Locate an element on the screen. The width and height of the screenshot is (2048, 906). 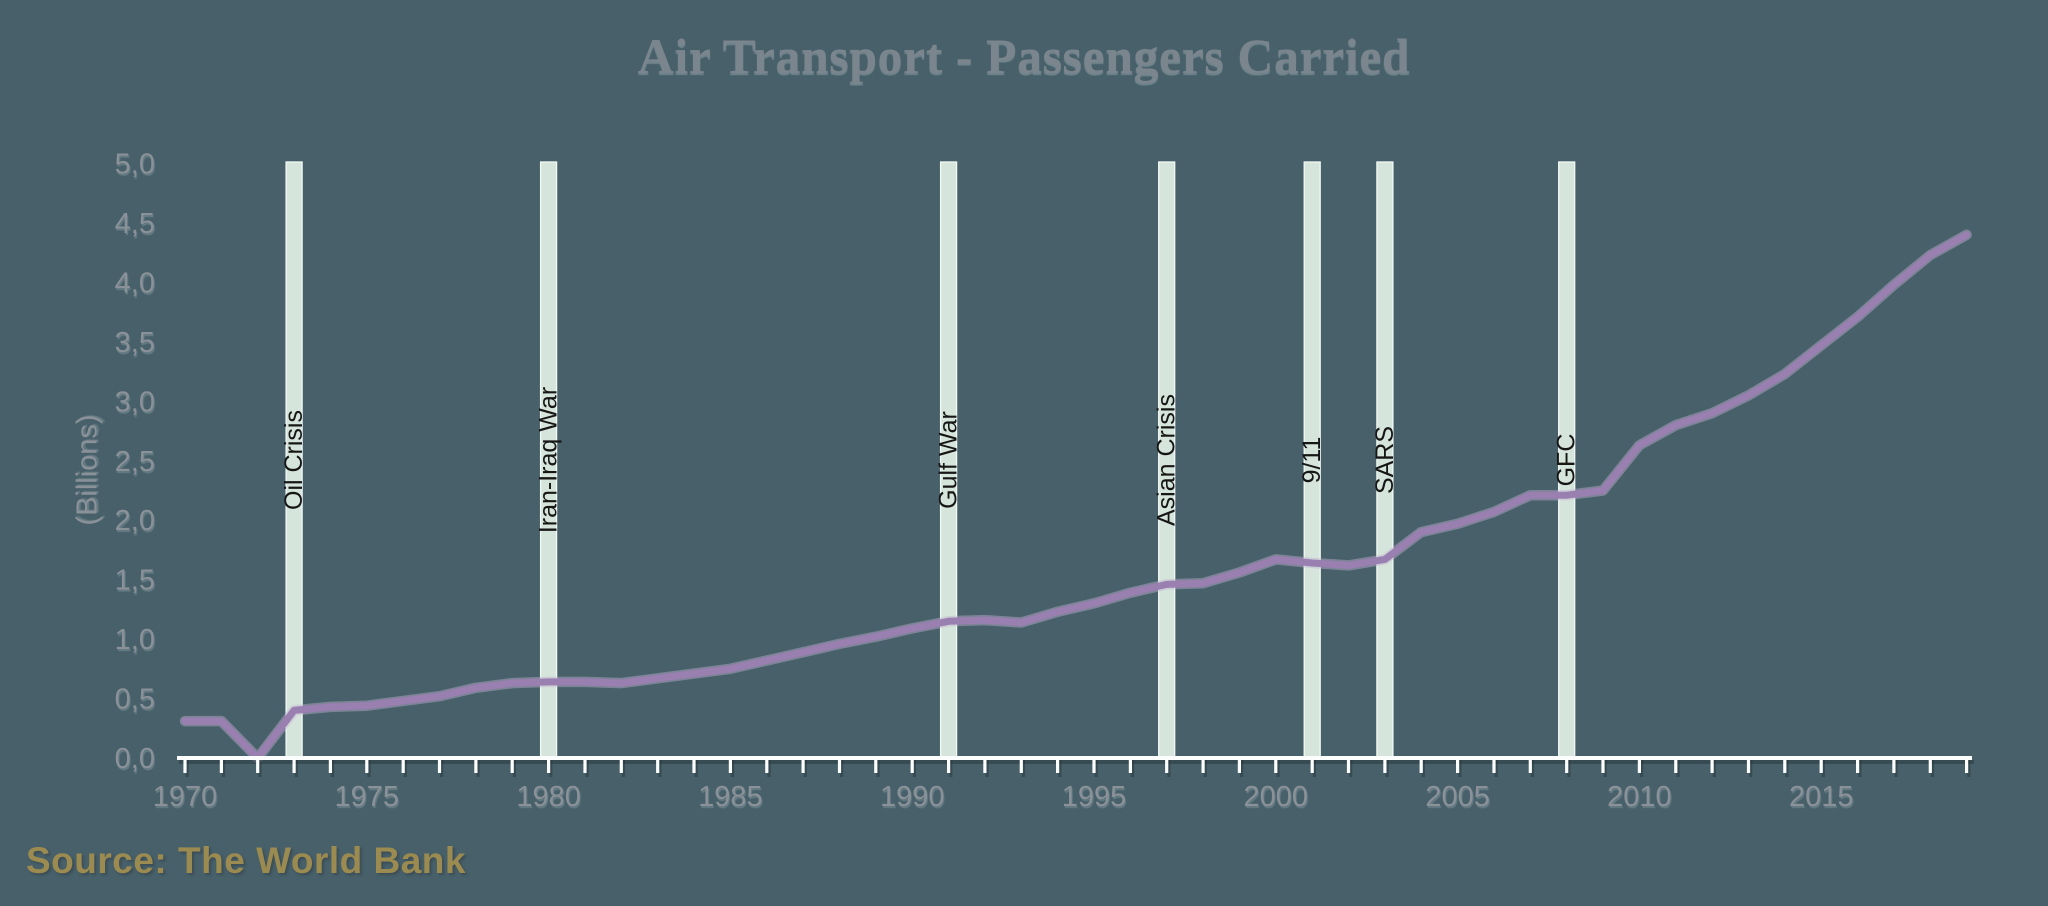
event-label: GFC is located at coordinates (1567, 460).